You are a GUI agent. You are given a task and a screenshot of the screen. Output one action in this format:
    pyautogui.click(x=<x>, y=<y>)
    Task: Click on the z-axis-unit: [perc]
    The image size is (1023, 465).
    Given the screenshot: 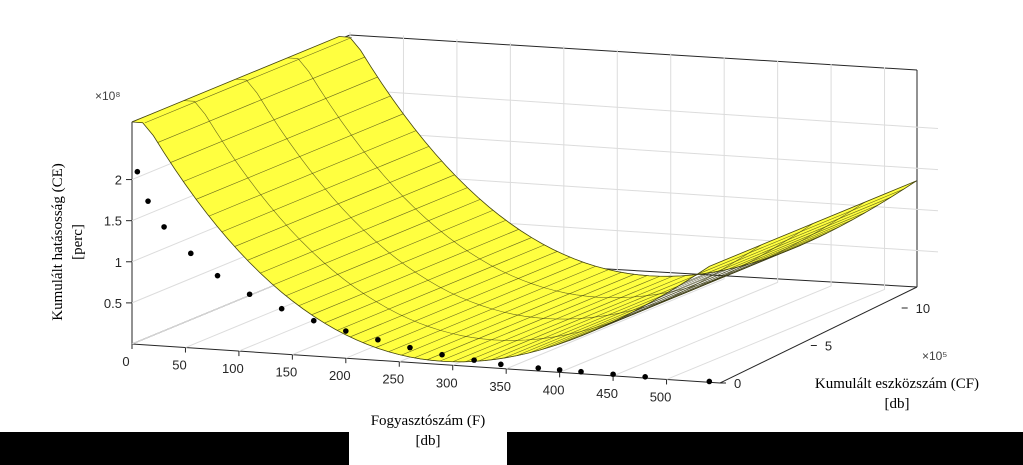 What is the action you would take?
    pyautogui.click(x=78, y=242)
    